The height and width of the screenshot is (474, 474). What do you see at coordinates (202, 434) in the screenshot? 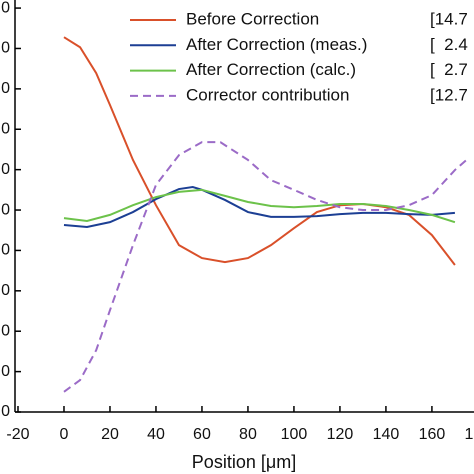
I see `x-tick-label: 60` at bounding box center [202, 434].